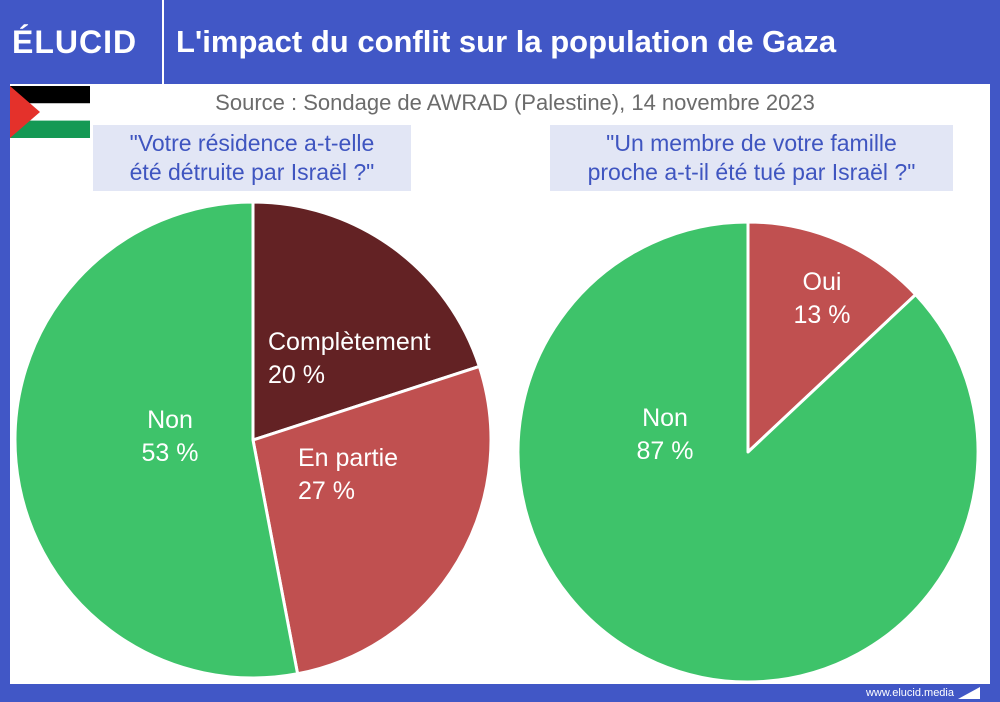 Image resolution: width=1000 pixels, height=702 pixels. What do you see at coordinates (665, 418) in the screenshot?
I see `chart2-label-non: Non` at bounding box center [665, 418].